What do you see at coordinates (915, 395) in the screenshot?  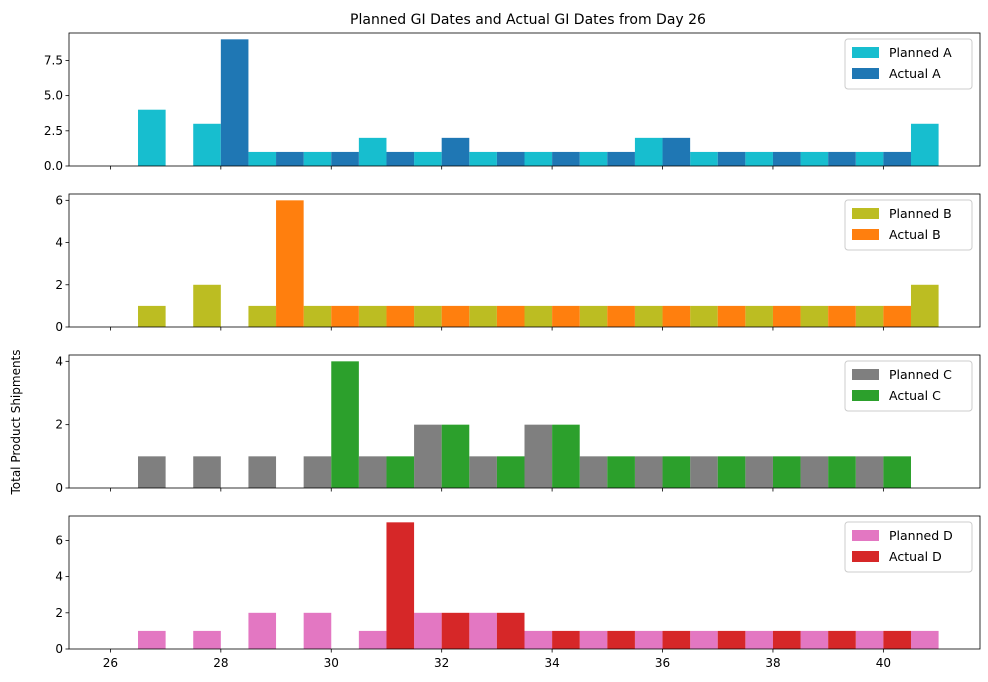 I see `legend-label: Actual C` at bounding box center [915, 395].